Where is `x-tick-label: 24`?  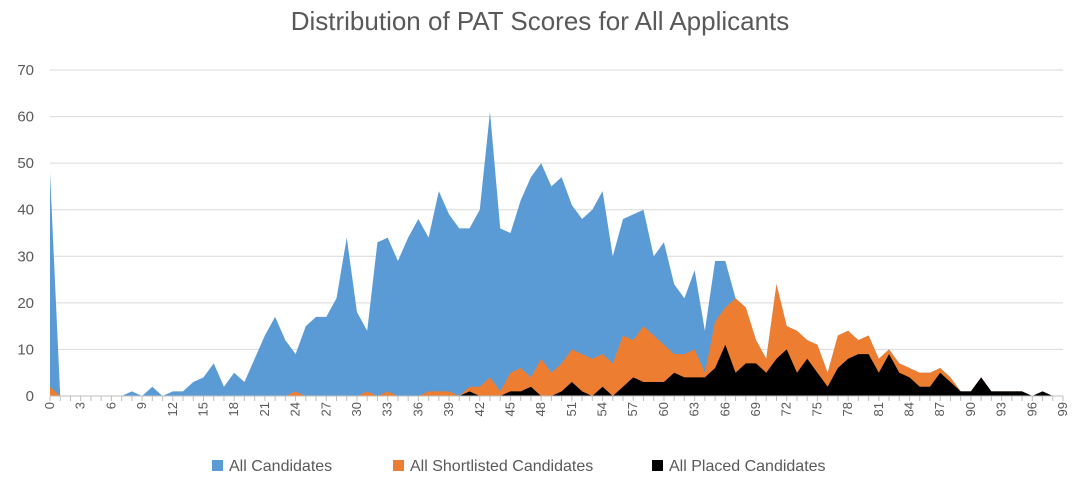
x-tick-label: 24 is located at coordinates (295, 409).